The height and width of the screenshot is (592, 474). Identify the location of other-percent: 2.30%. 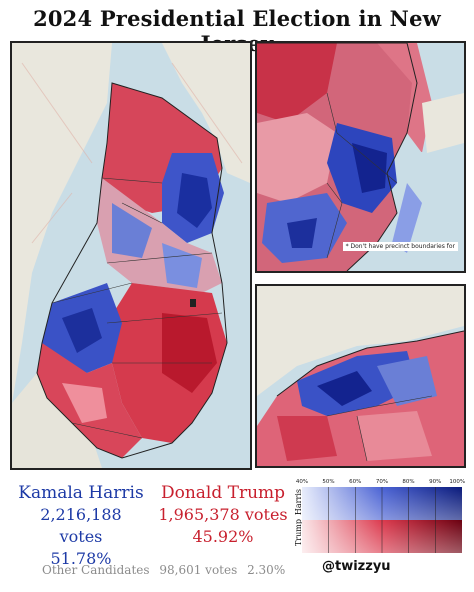
(266, 570).